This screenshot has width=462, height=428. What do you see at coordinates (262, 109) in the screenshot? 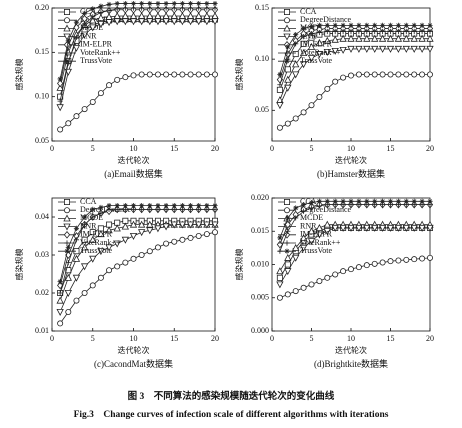
I see `y-tick-label: 0.05` at bounding box center [262, 109].